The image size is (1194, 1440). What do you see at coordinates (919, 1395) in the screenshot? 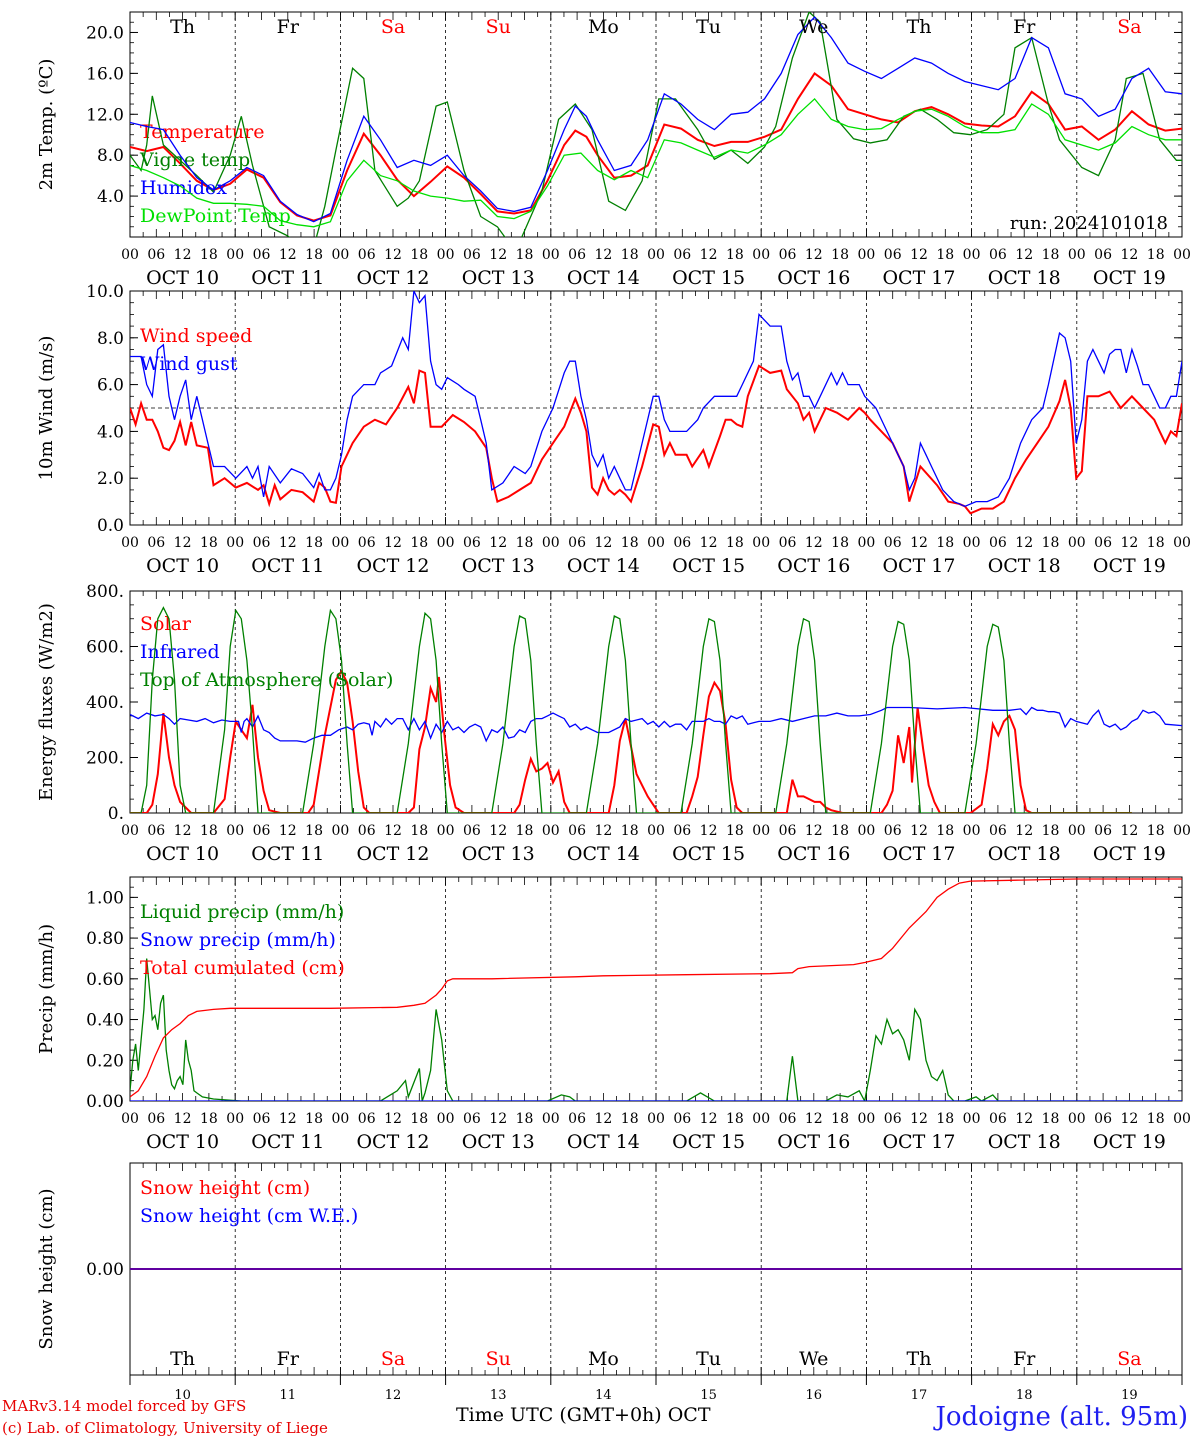
I see `day-number: 17` at bounding box center [919, 1395].